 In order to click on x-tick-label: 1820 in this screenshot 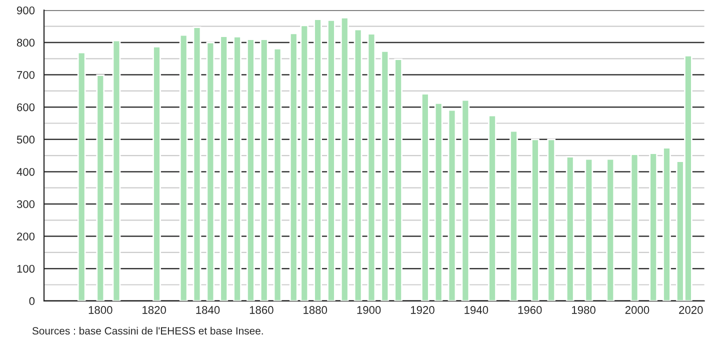, I will do `click(154, 310)`.